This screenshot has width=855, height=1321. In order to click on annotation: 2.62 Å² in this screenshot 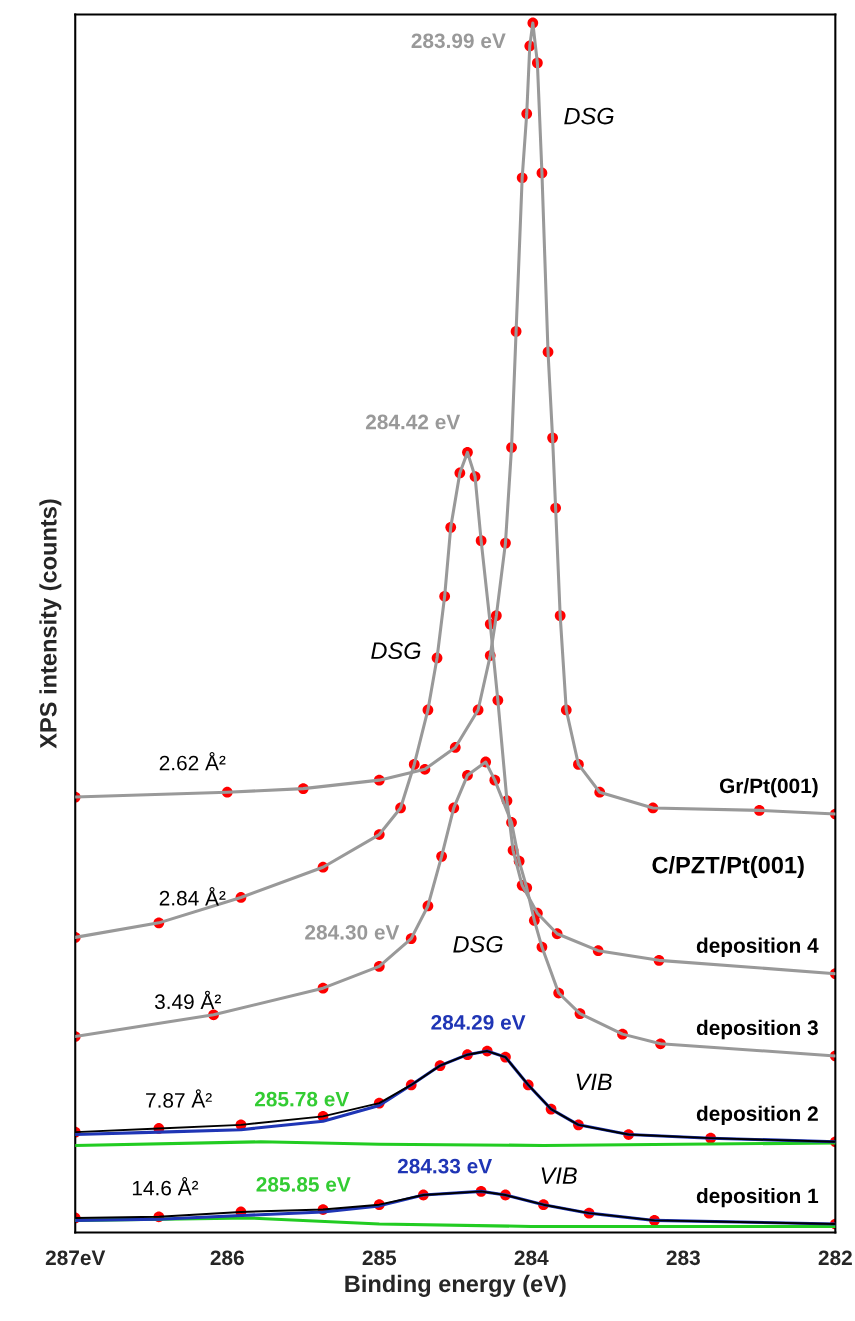, I will do `click(192, 761)`.